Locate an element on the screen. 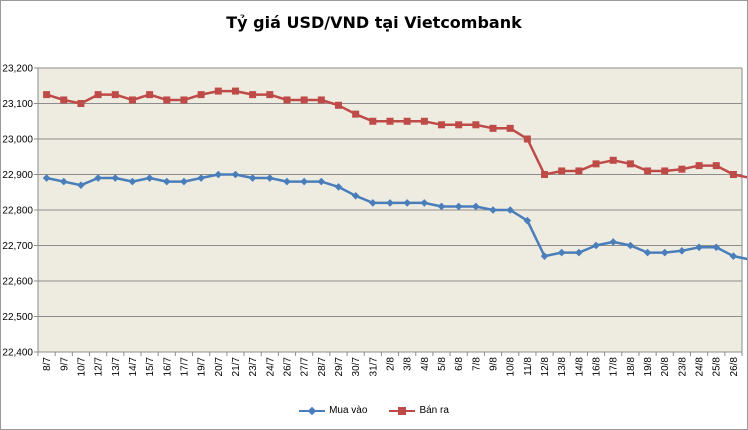 The image size is (748, 430). x-tick-label: 19/8 is located at coordinates (648, 367).